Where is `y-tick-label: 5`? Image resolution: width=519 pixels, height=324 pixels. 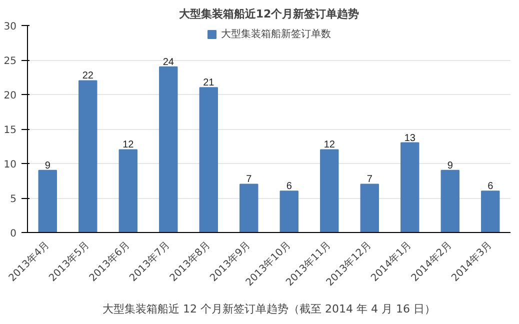 y-tick-label: 5 is located at coordinates (13, 199).